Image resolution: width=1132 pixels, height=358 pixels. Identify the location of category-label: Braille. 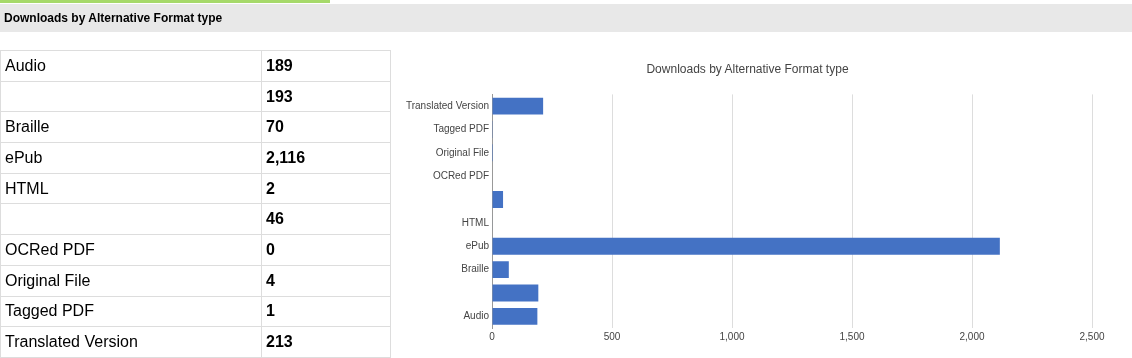
(131, 127).